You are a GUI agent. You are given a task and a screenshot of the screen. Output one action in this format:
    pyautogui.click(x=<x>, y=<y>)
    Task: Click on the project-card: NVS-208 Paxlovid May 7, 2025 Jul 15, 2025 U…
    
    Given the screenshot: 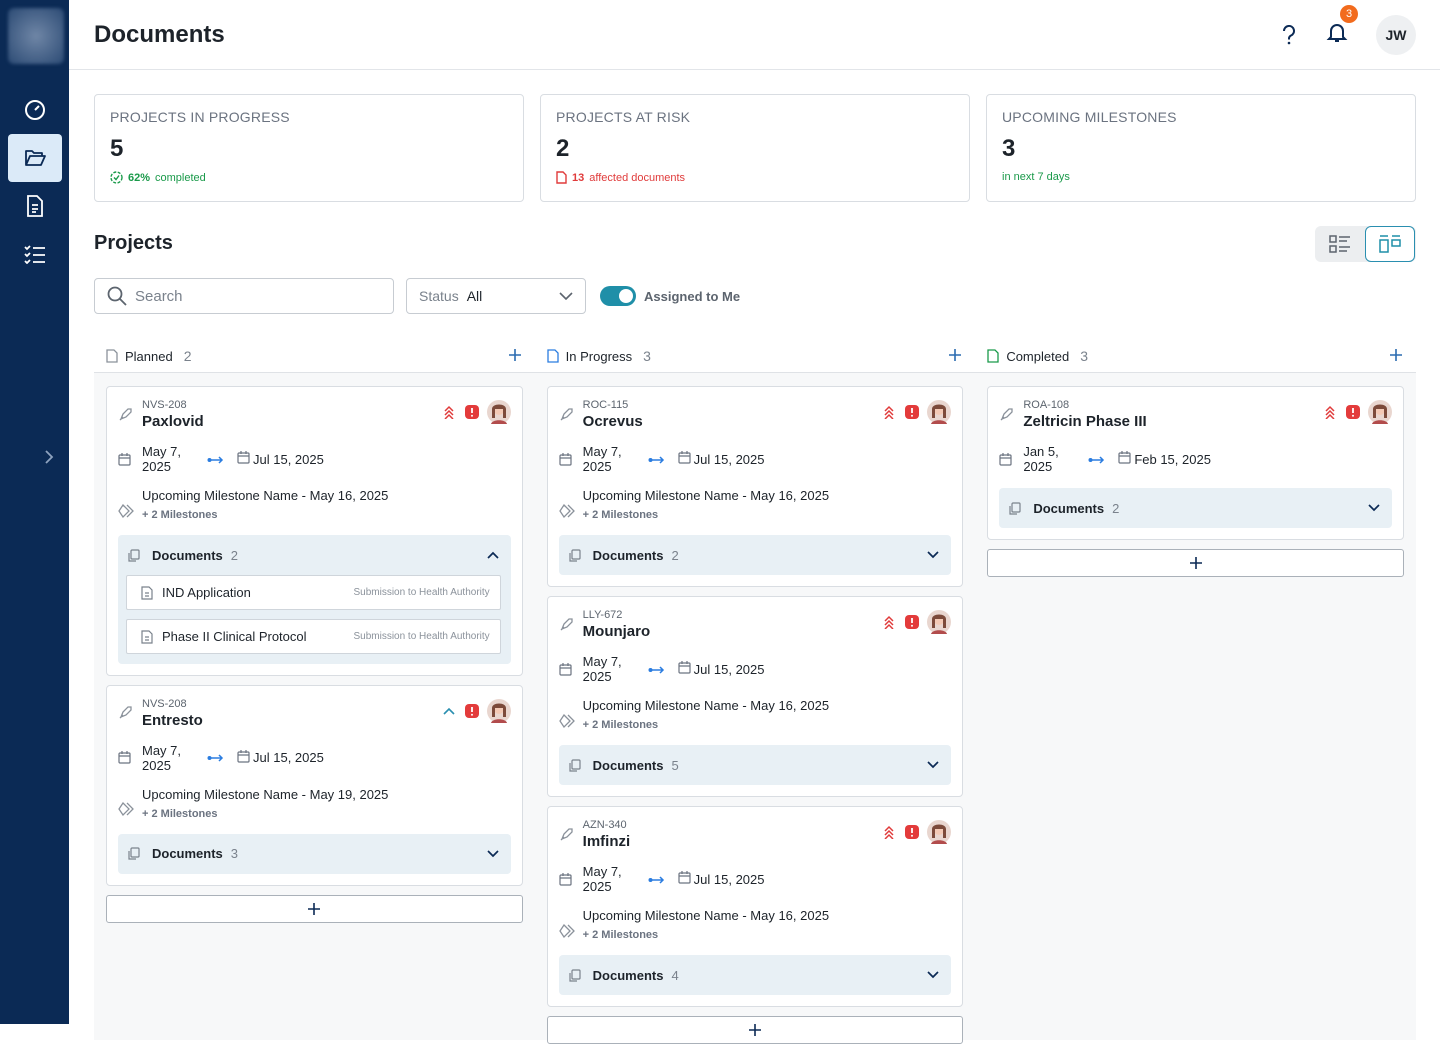 What is the action you would take?
    pyautogui.click(x=314, y=531)
    